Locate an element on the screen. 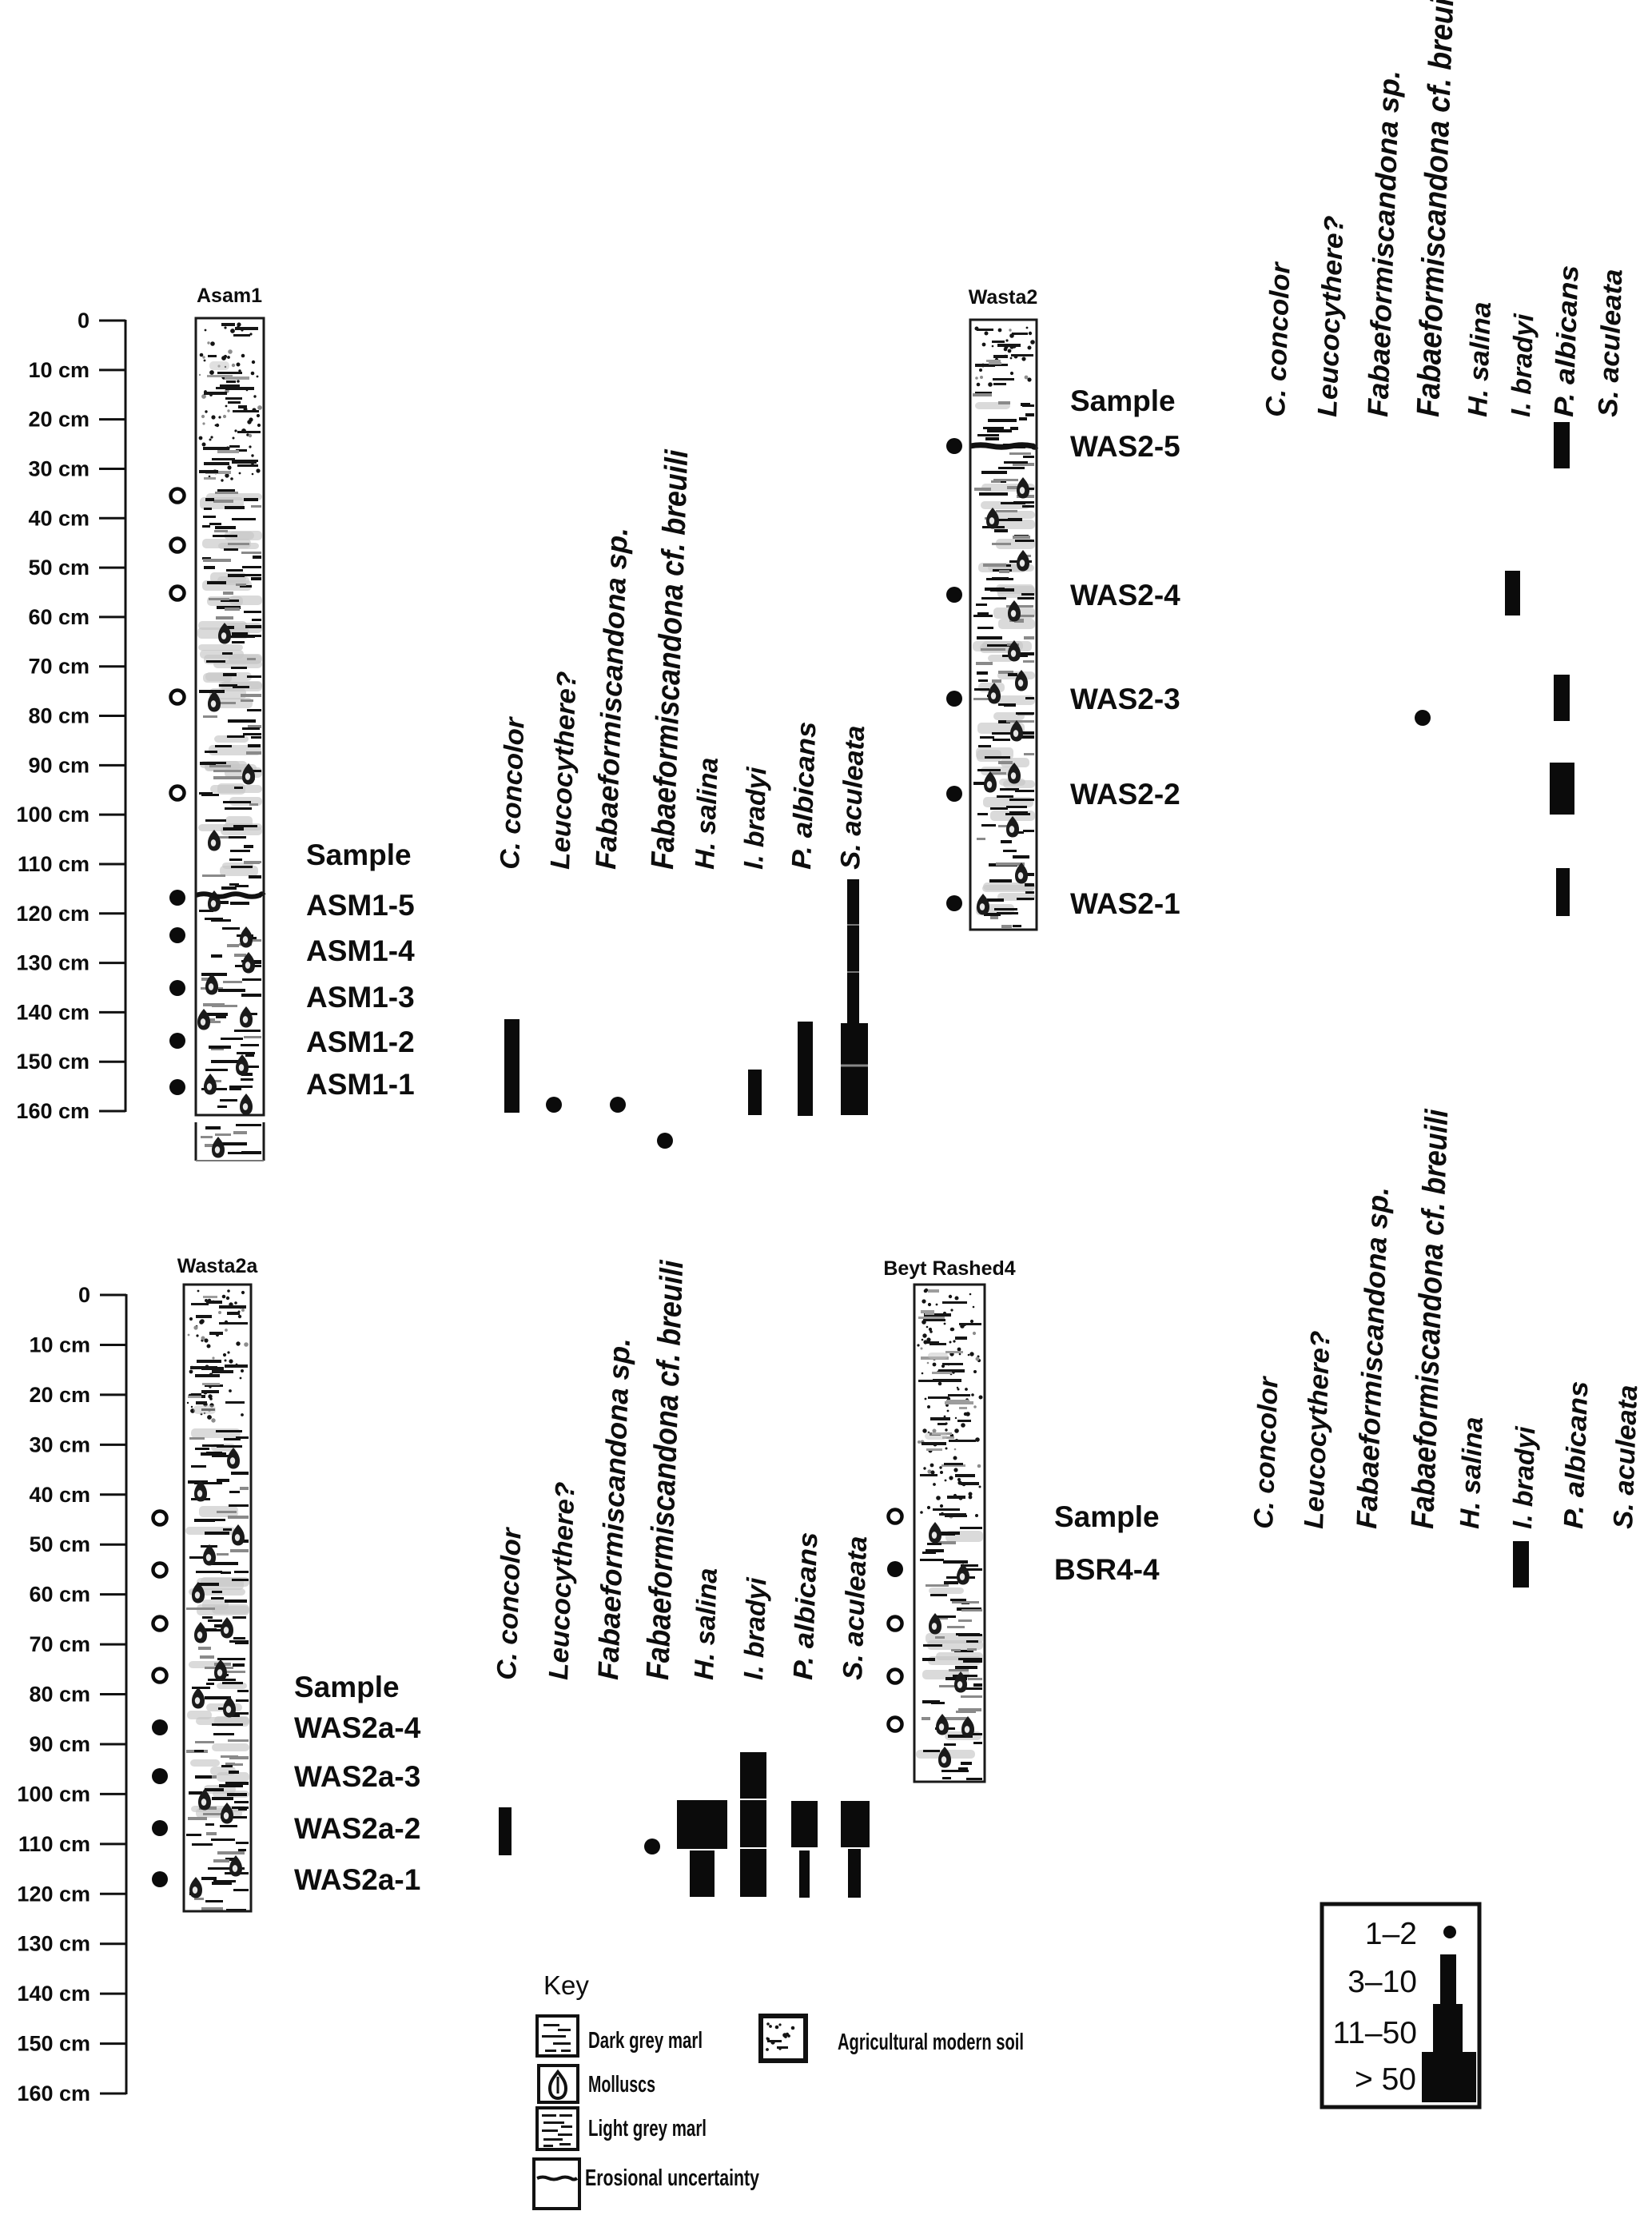 Image resolution: width=1652 pixels, height=2215 pixels. svg-text: Agricultural modern soil is located at coordinates (931, 2042).